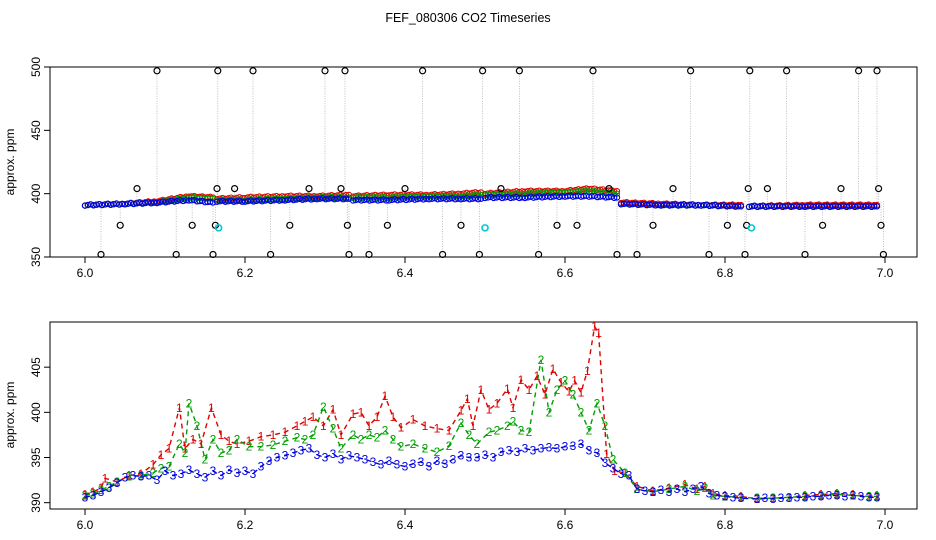 This screenshot has height=540, width=936. Describe the element at coordinates (85, 273) in the screenshot. I see `x-tick-label: 6.0` at that location.